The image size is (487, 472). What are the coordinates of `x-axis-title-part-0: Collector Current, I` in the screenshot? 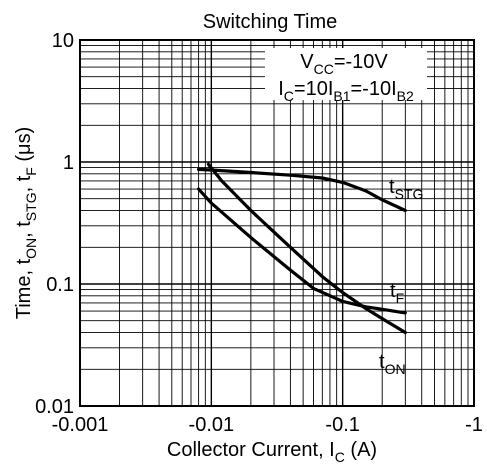 It's located at (251, 450).